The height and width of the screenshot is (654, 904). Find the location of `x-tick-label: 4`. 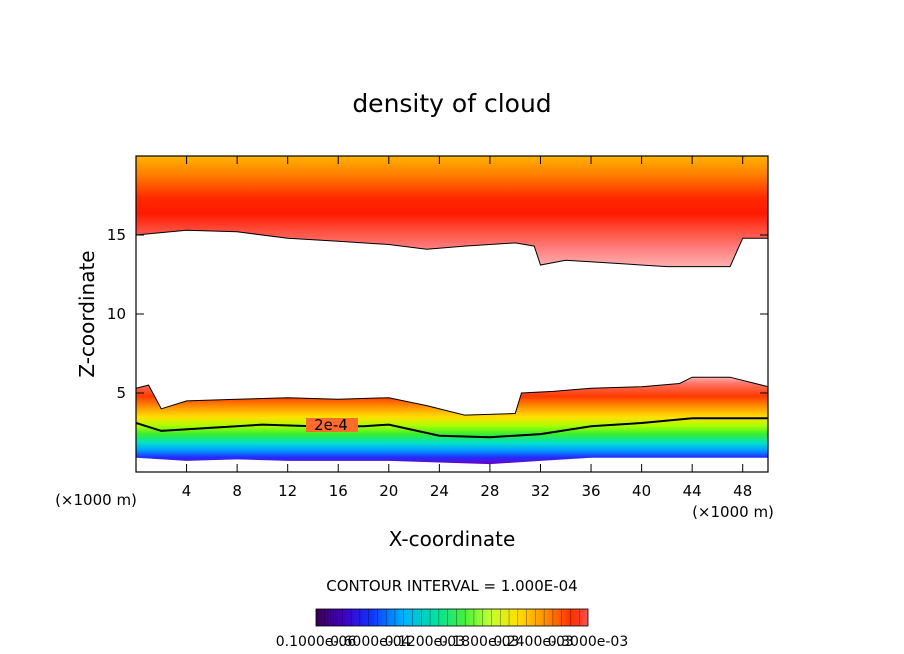

x-tick-label: 4 is located at coordinates (187, 491).